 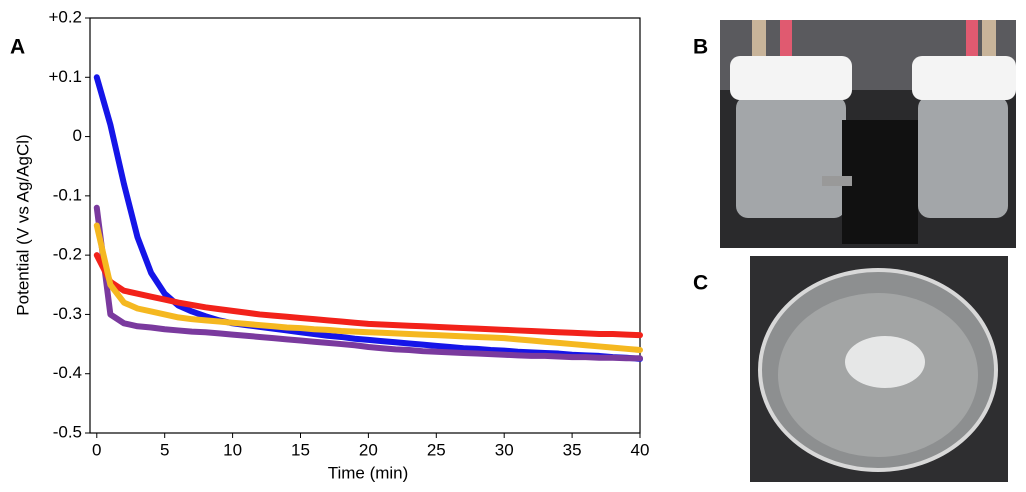 What do you see at coordinates (880, 182) in the screenshot?
I see `clamp` at bounding box center [880, 182].